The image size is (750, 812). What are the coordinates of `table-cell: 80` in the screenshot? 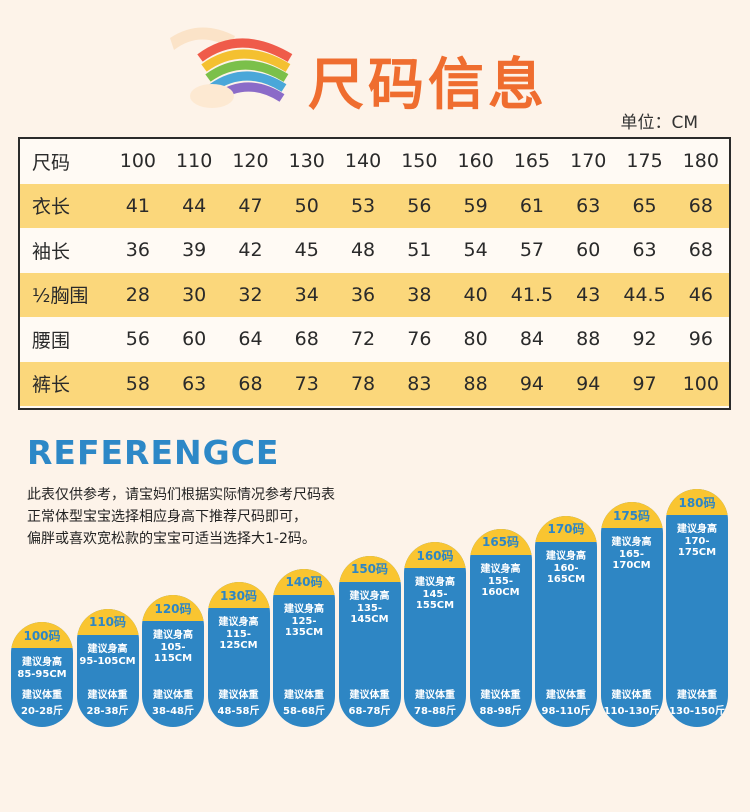 It's located at (475, 339).